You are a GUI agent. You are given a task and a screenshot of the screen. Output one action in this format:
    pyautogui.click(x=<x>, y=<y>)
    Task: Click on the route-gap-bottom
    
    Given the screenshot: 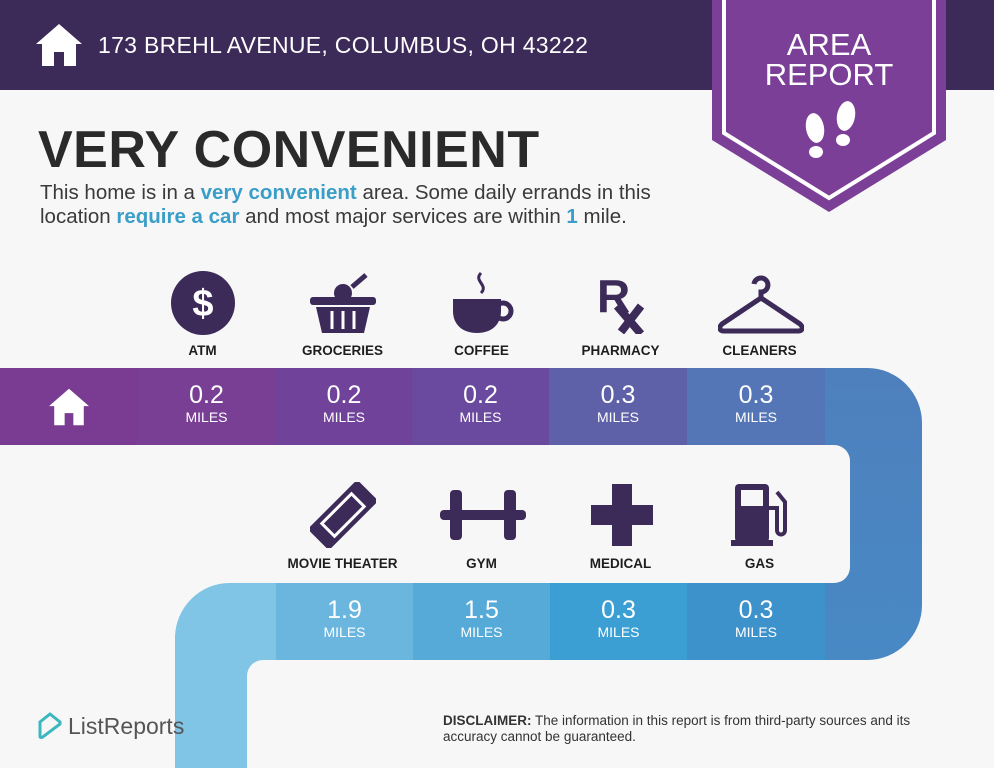 What is the action you would take?
    pyautogui.click(x=547, y=714)
    